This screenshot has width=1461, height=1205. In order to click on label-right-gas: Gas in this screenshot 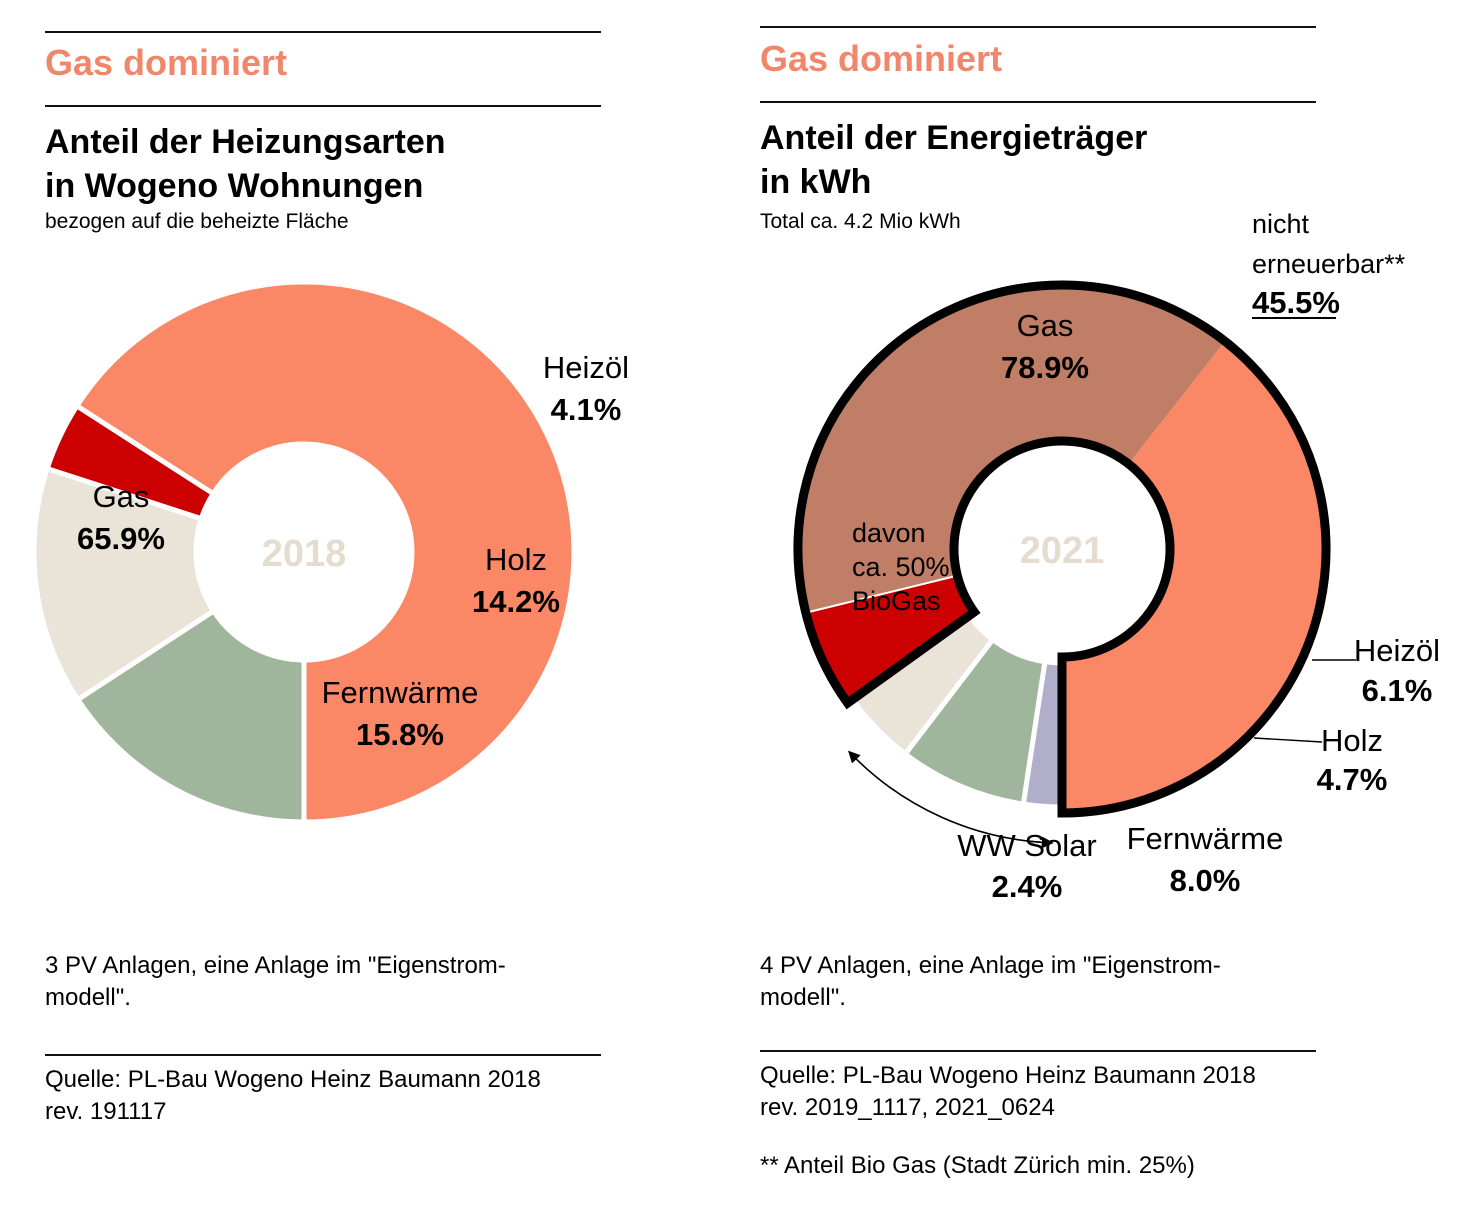, I will do `click(1045, 325)`.